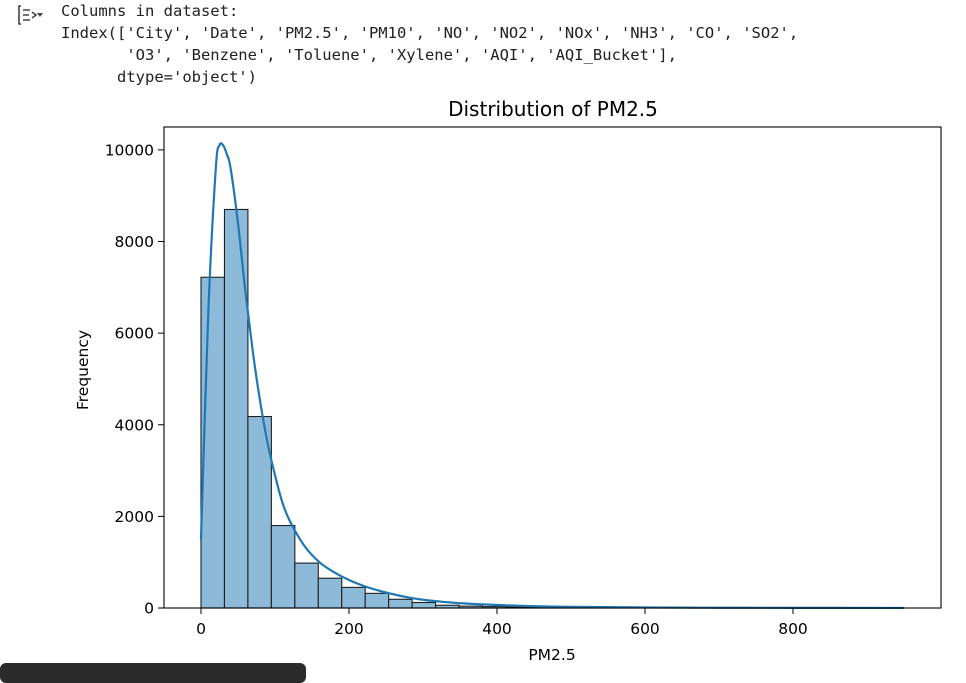 This screenshot has height=683, width=966. What do you see at coordinates (553, 109) in the screenshot?
I see `chart-title: Distribution of PM2.5` at bounding box center [553, 109].